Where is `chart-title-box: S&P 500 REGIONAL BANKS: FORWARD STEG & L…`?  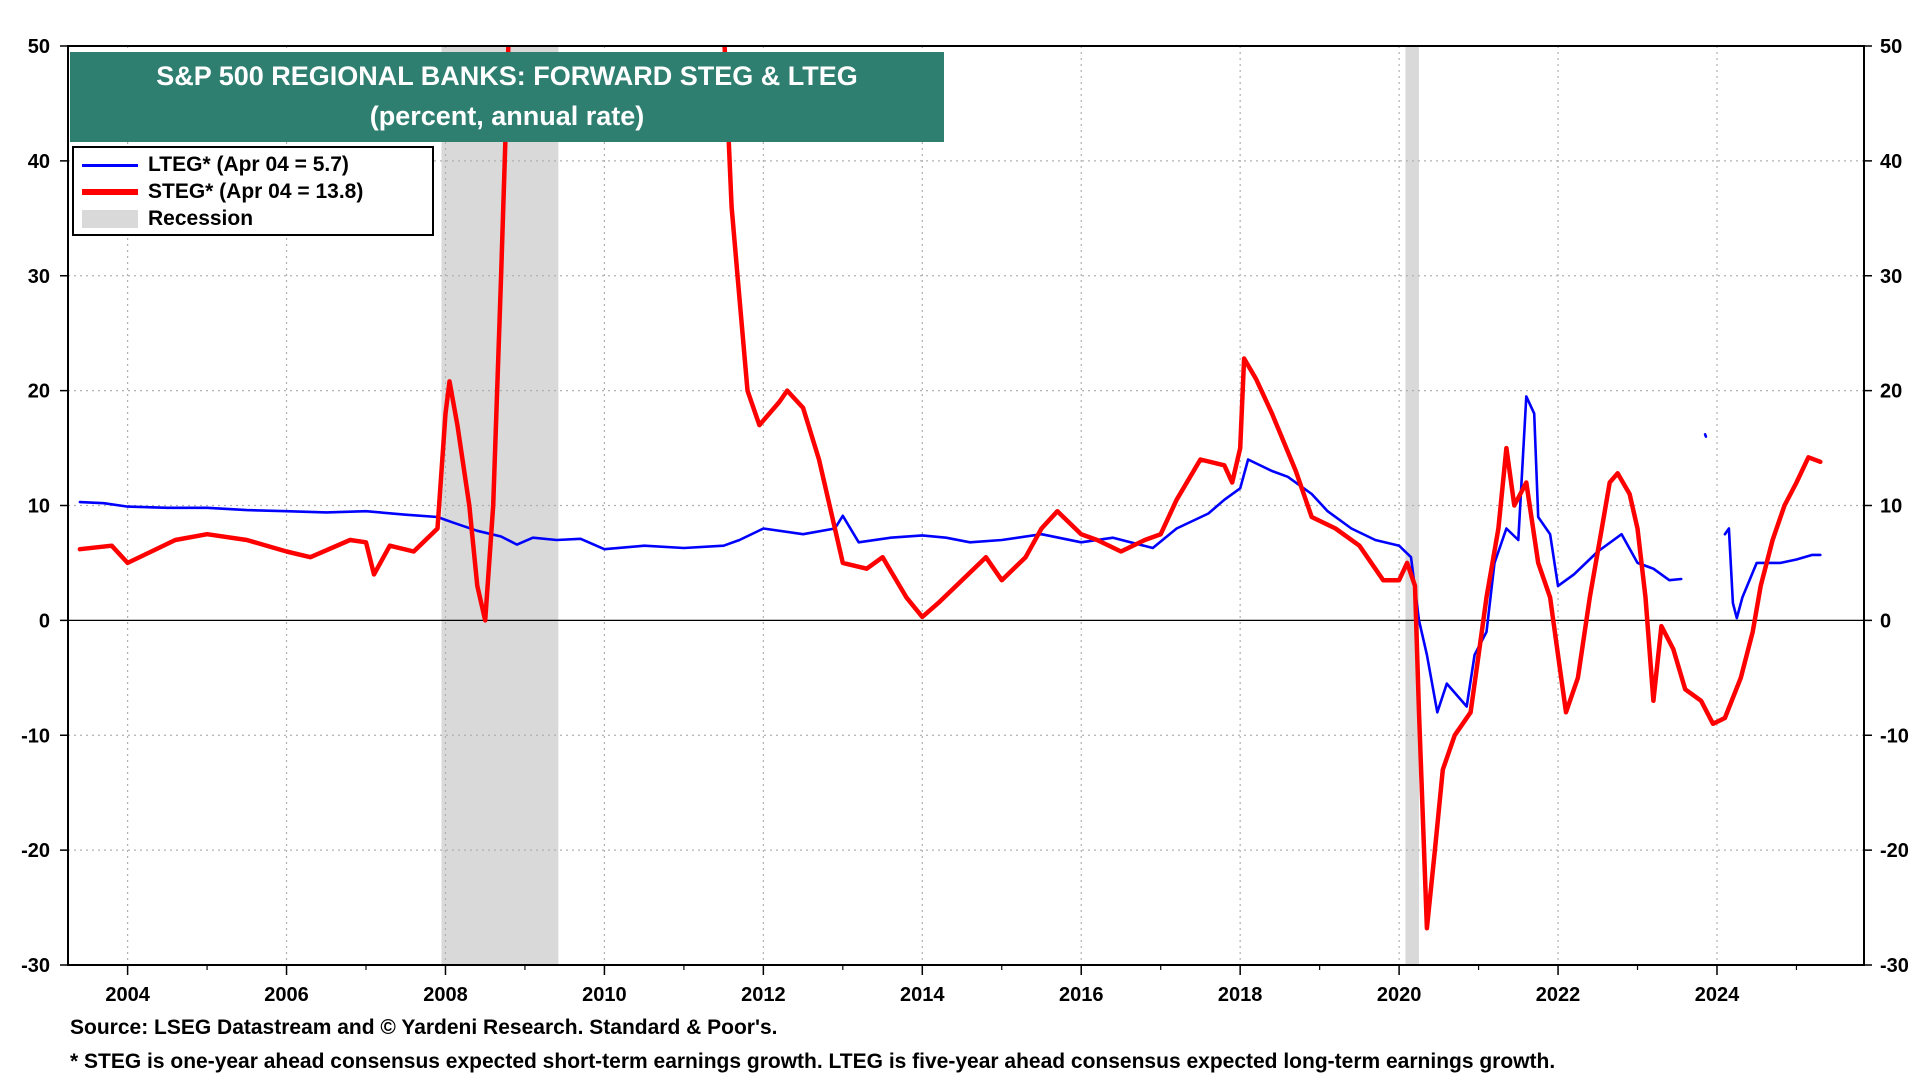 chart-title-box: S&P 500 REGIONAL BANKS: FORWARD STEG & L… is located at coordinates (507, 97).